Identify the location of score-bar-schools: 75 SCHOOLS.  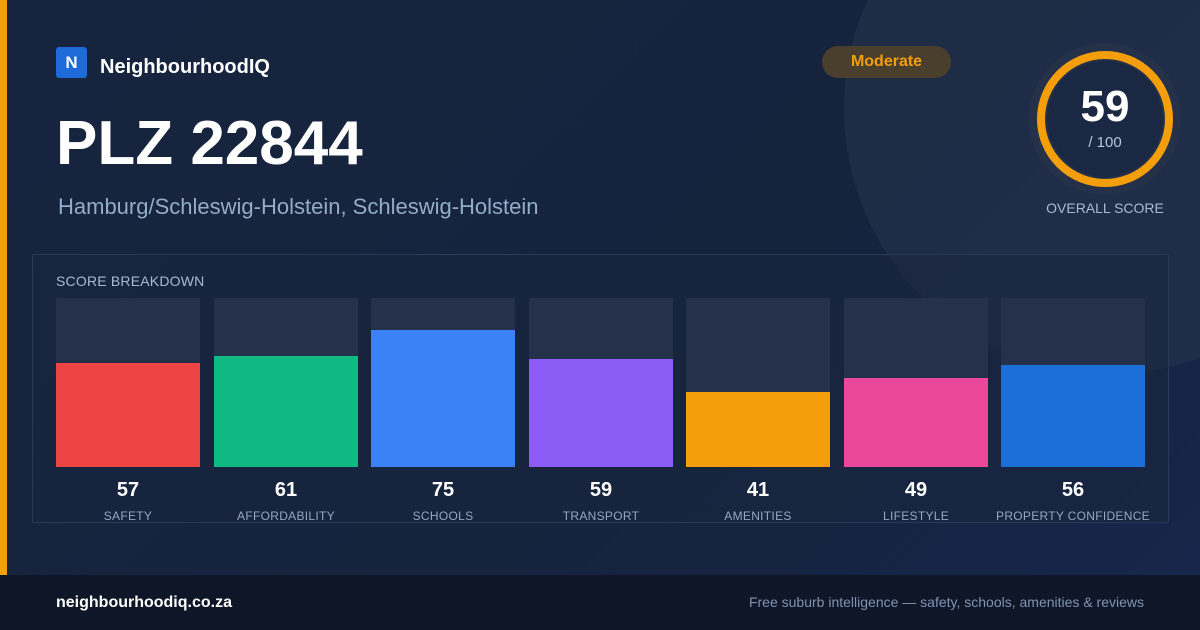
(443, 411).